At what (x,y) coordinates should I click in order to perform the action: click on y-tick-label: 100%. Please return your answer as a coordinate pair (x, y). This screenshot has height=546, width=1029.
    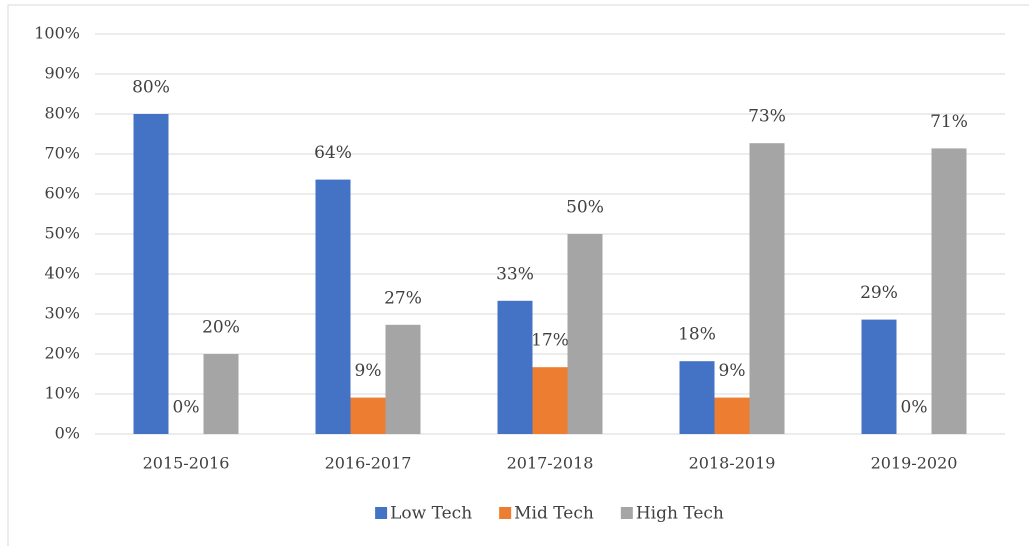
    Looking at the image, I should click on (57, 33).